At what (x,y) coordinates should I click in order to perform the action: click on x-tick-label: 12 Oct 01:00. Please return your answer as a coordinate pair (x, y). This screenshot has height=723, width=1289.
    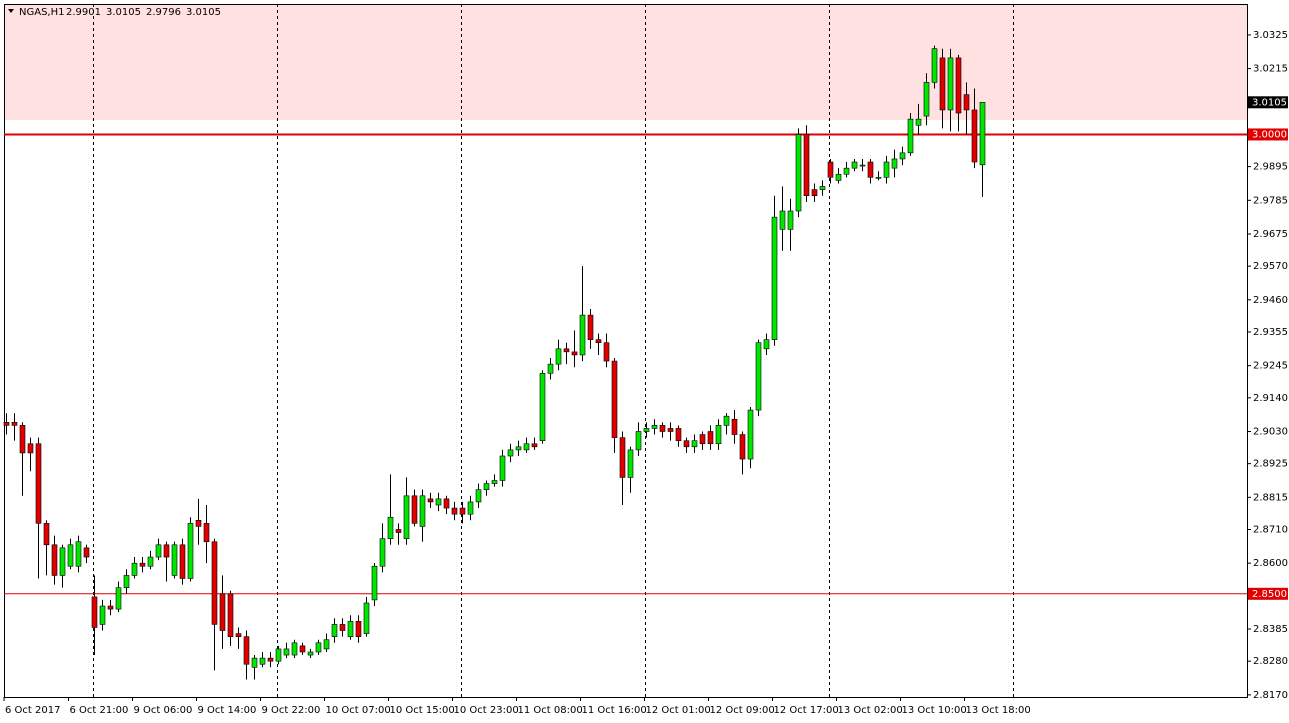
    Looking at the image, I should click on (678, 710).